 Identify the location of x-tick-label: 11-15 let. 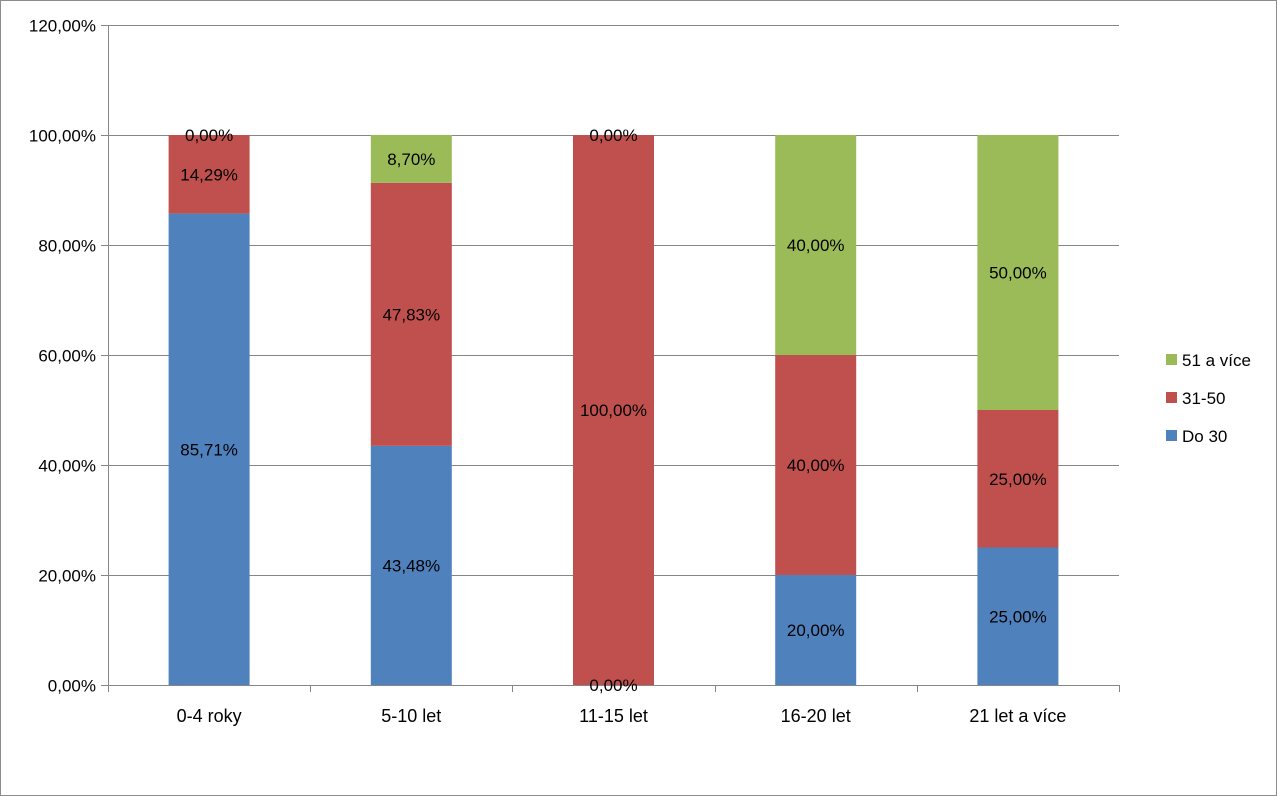
(613, 716).